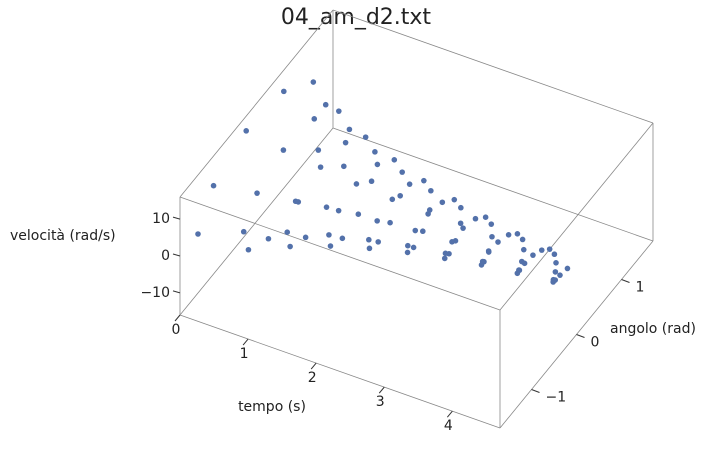 The width and height of the screenshot is (713, 457). Describe the element at coordinates (595, 343) in the screenshot. I see `y-tick-label: 0` at that location.